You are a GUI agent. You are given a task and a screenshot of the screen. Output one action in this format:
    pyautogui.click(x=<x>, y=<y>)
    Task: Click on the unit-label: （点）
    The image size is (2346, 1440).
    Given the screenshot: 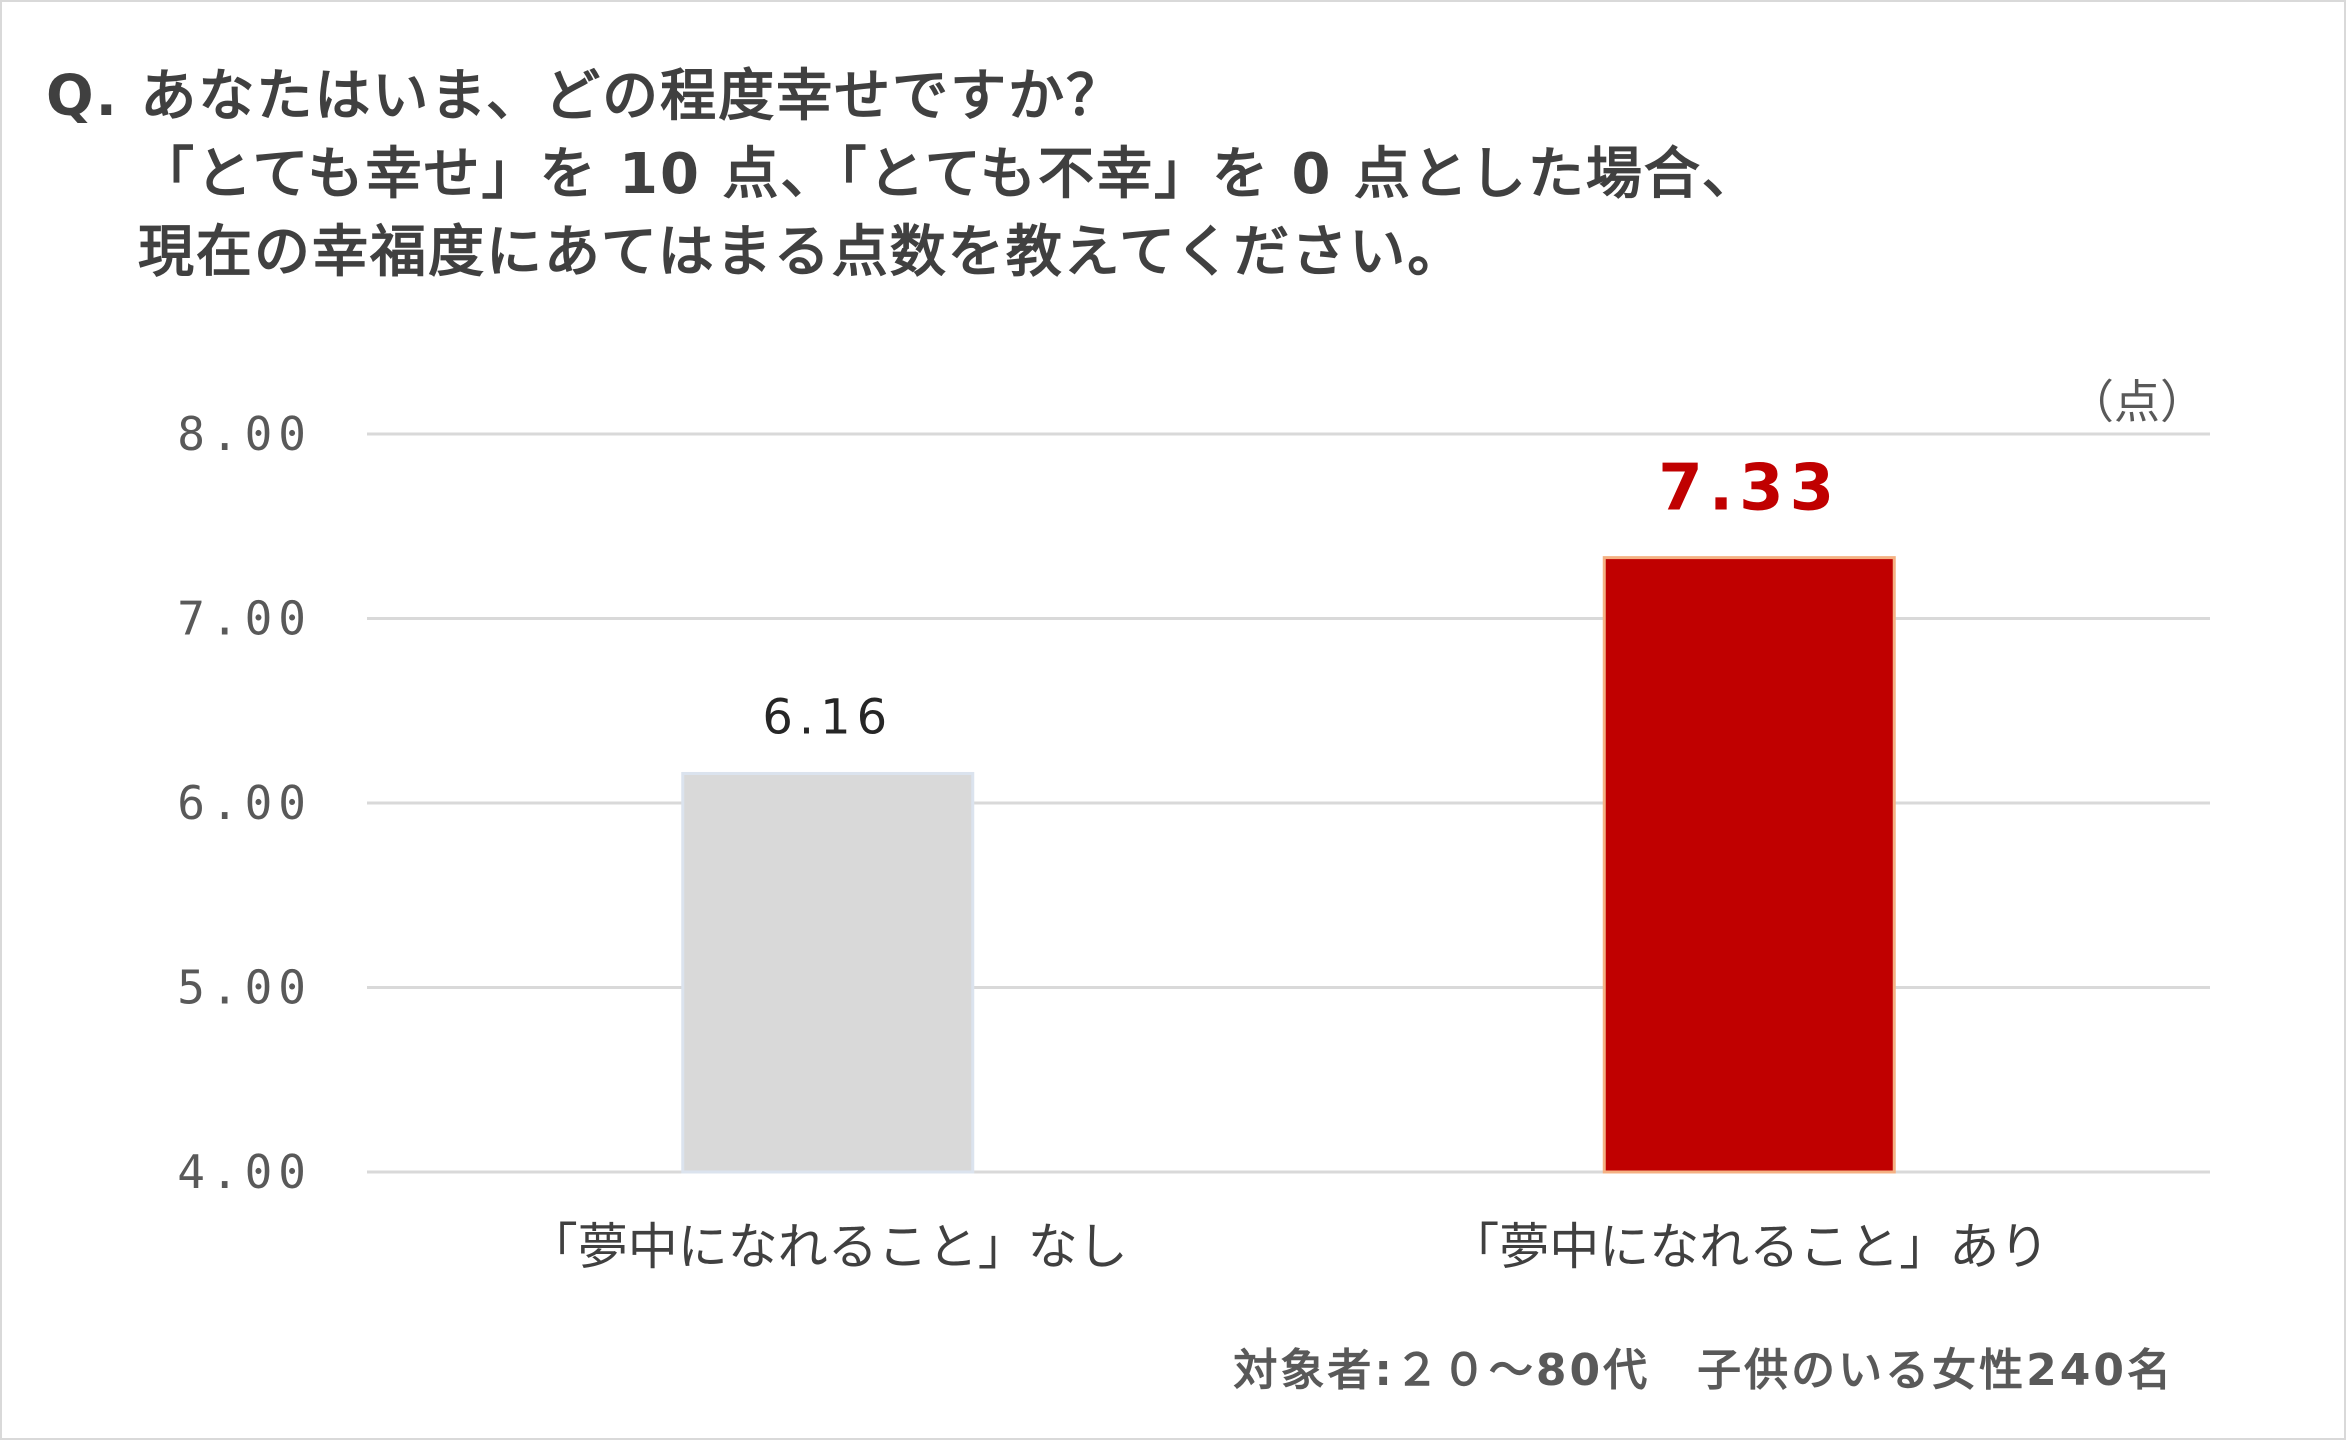 What is the action you would take?
    pyautogui.click(x=2137, y=402)
    